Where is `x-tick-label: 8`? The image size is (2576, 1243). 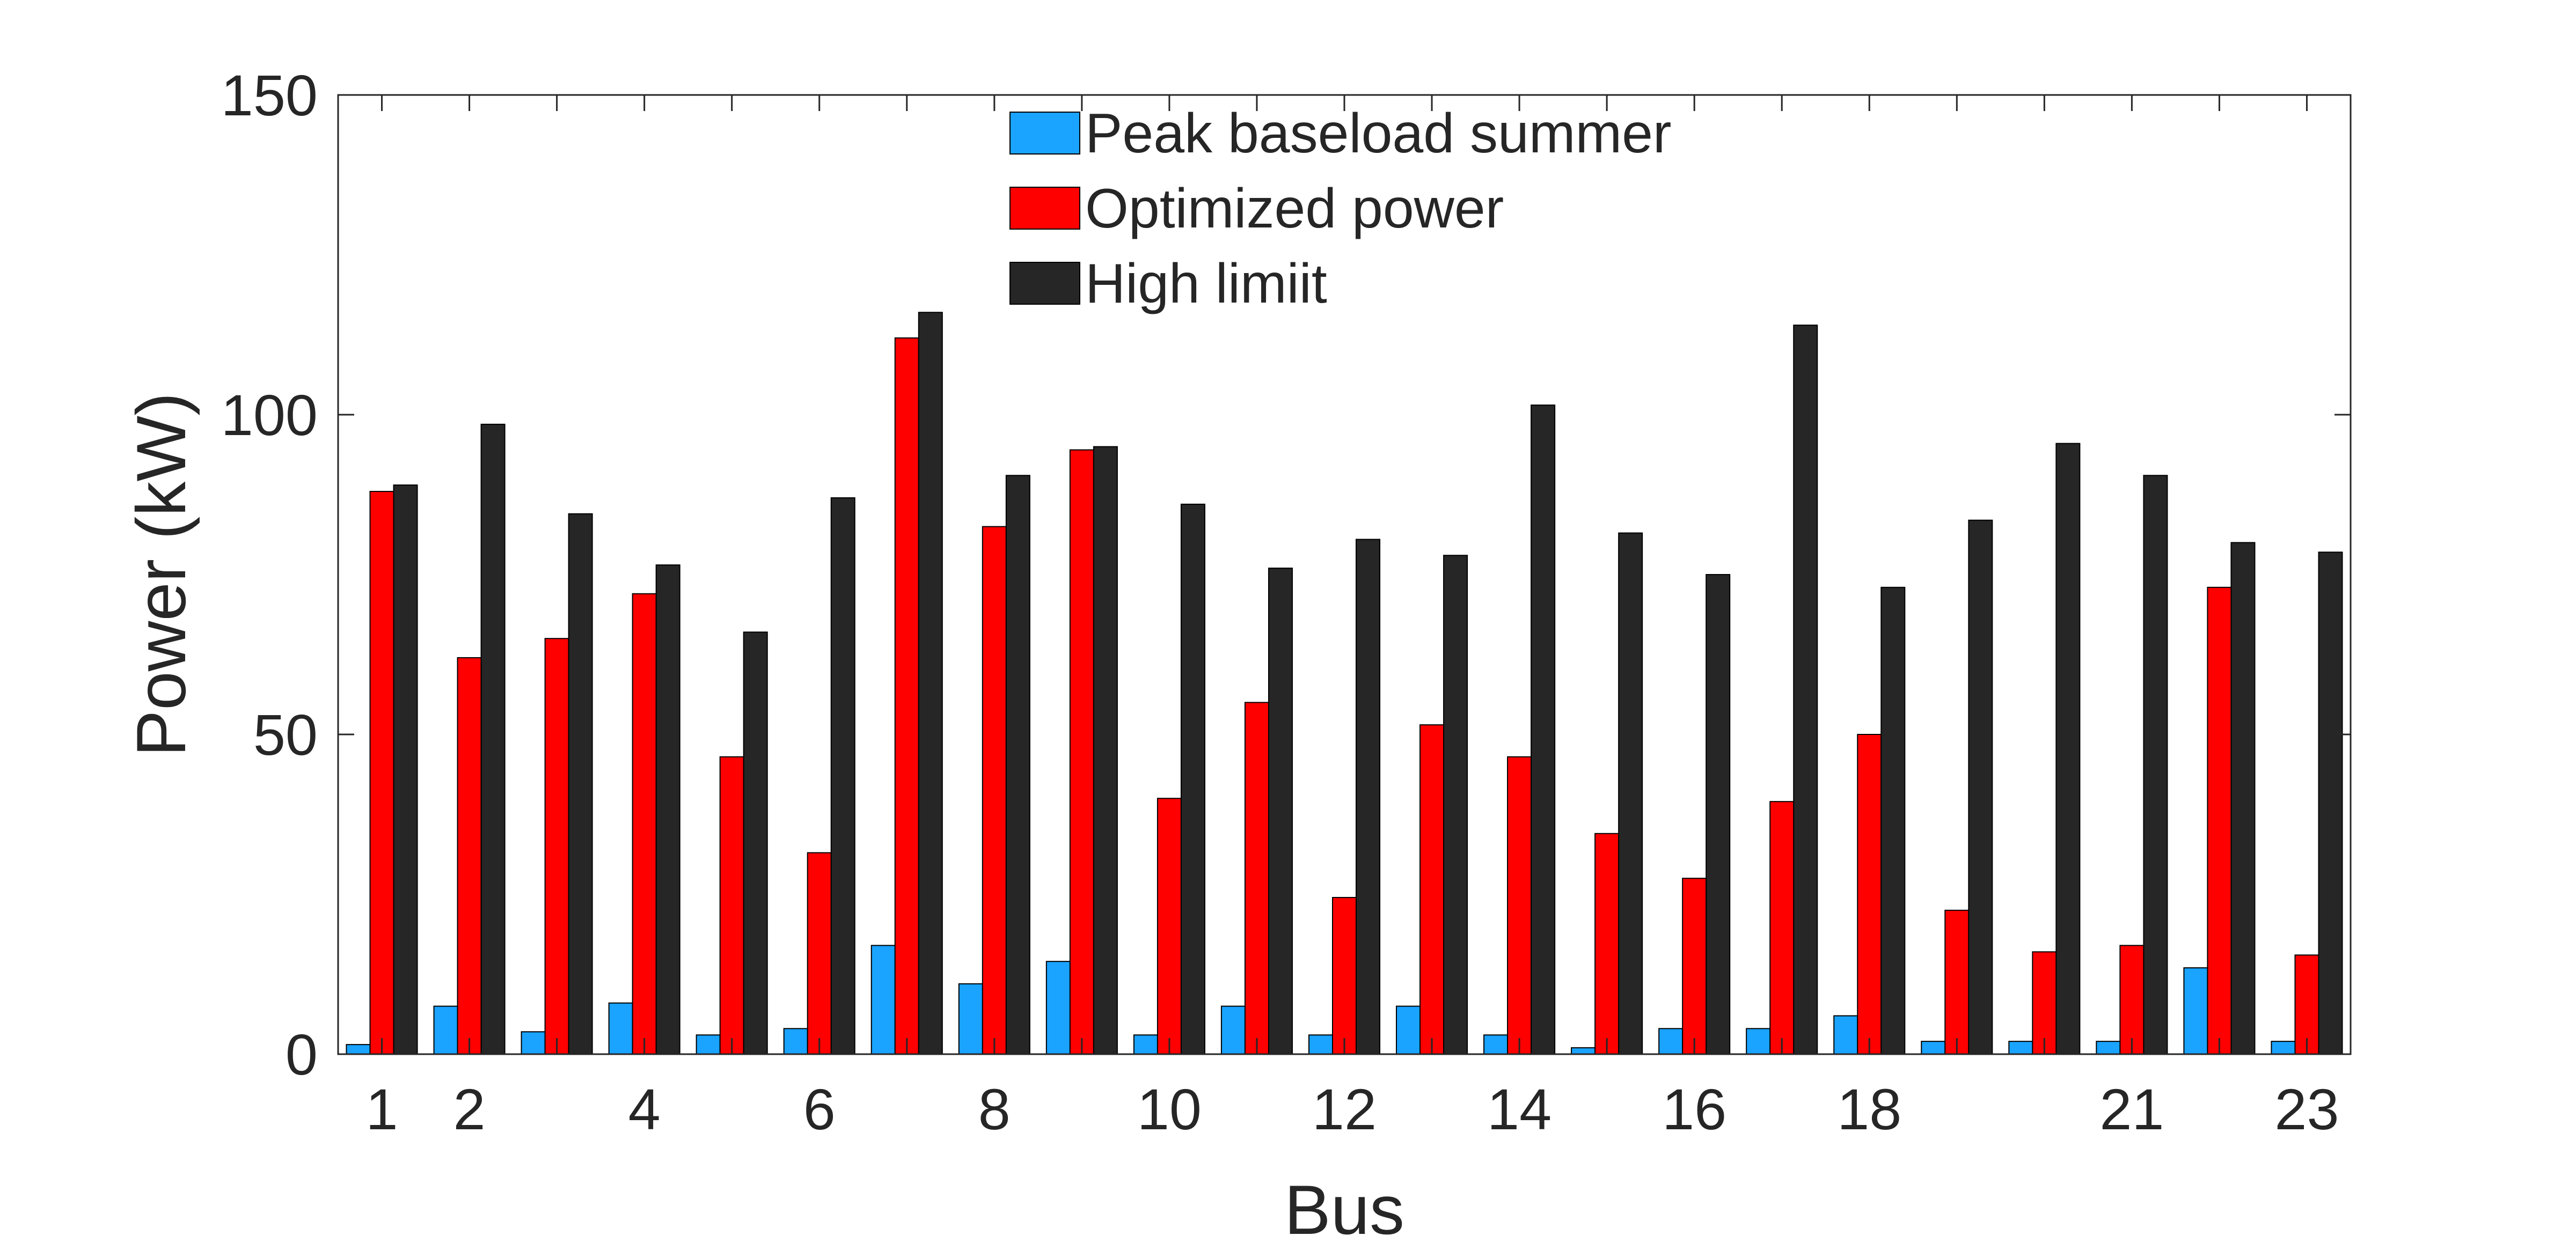
x-tick-label: 8 is located at coordinates (994, 1109).